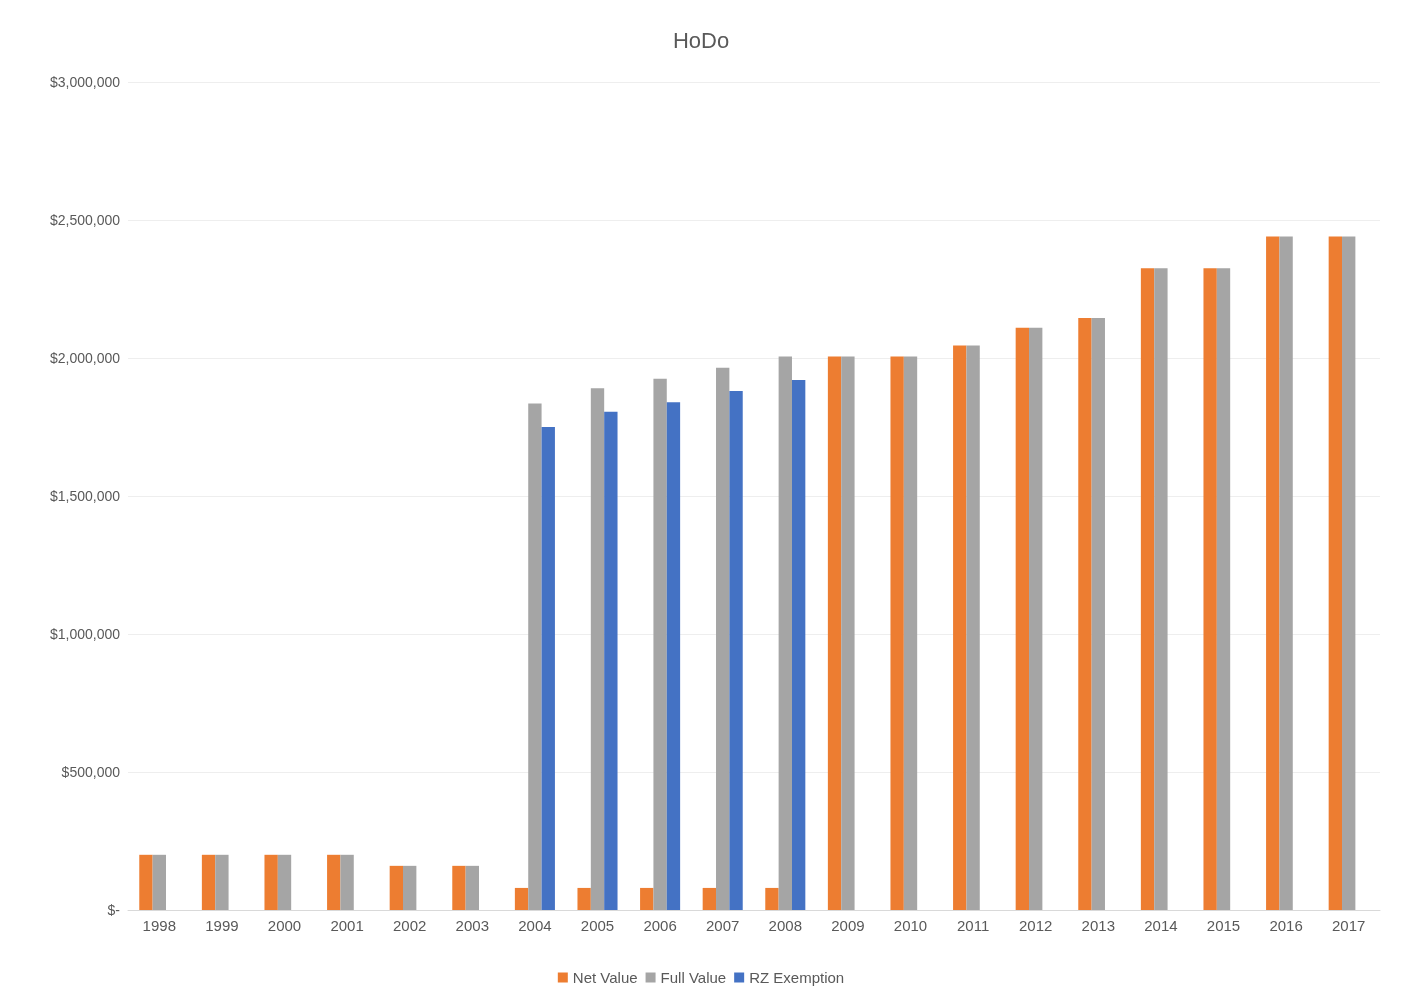 This screenshot has width=1402, height=1008. What do you see at coordinates (347, 925) in the screenshot?
I see `x-tick-label: 2001` at bounding box center [347, 925].